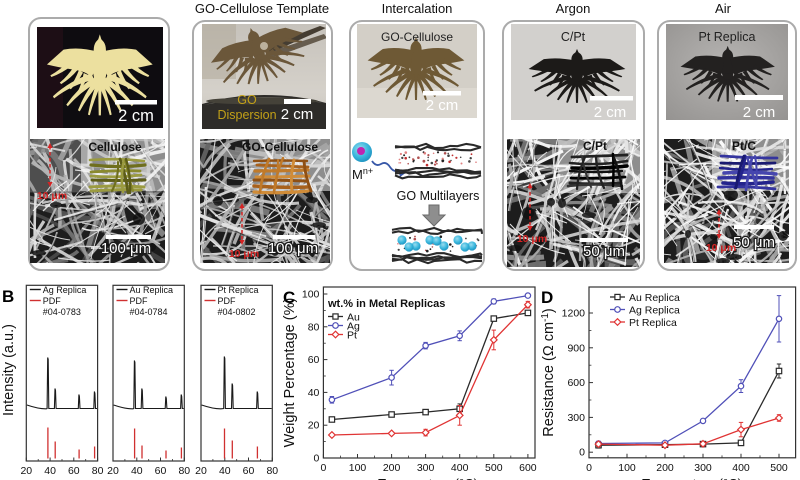  I want to click on svg-text: Dispersion, so click(246, 115).